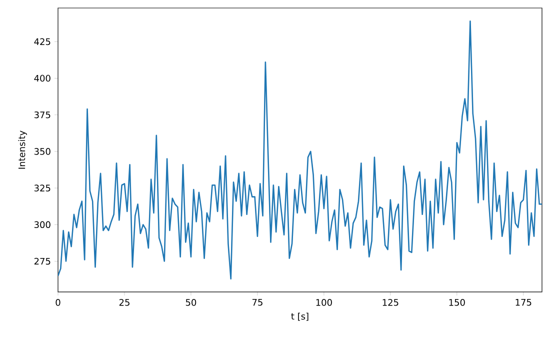 The width and height of the screenshot is (550, 337). I want to click on x-tick-label: 150, so click(457, 302).